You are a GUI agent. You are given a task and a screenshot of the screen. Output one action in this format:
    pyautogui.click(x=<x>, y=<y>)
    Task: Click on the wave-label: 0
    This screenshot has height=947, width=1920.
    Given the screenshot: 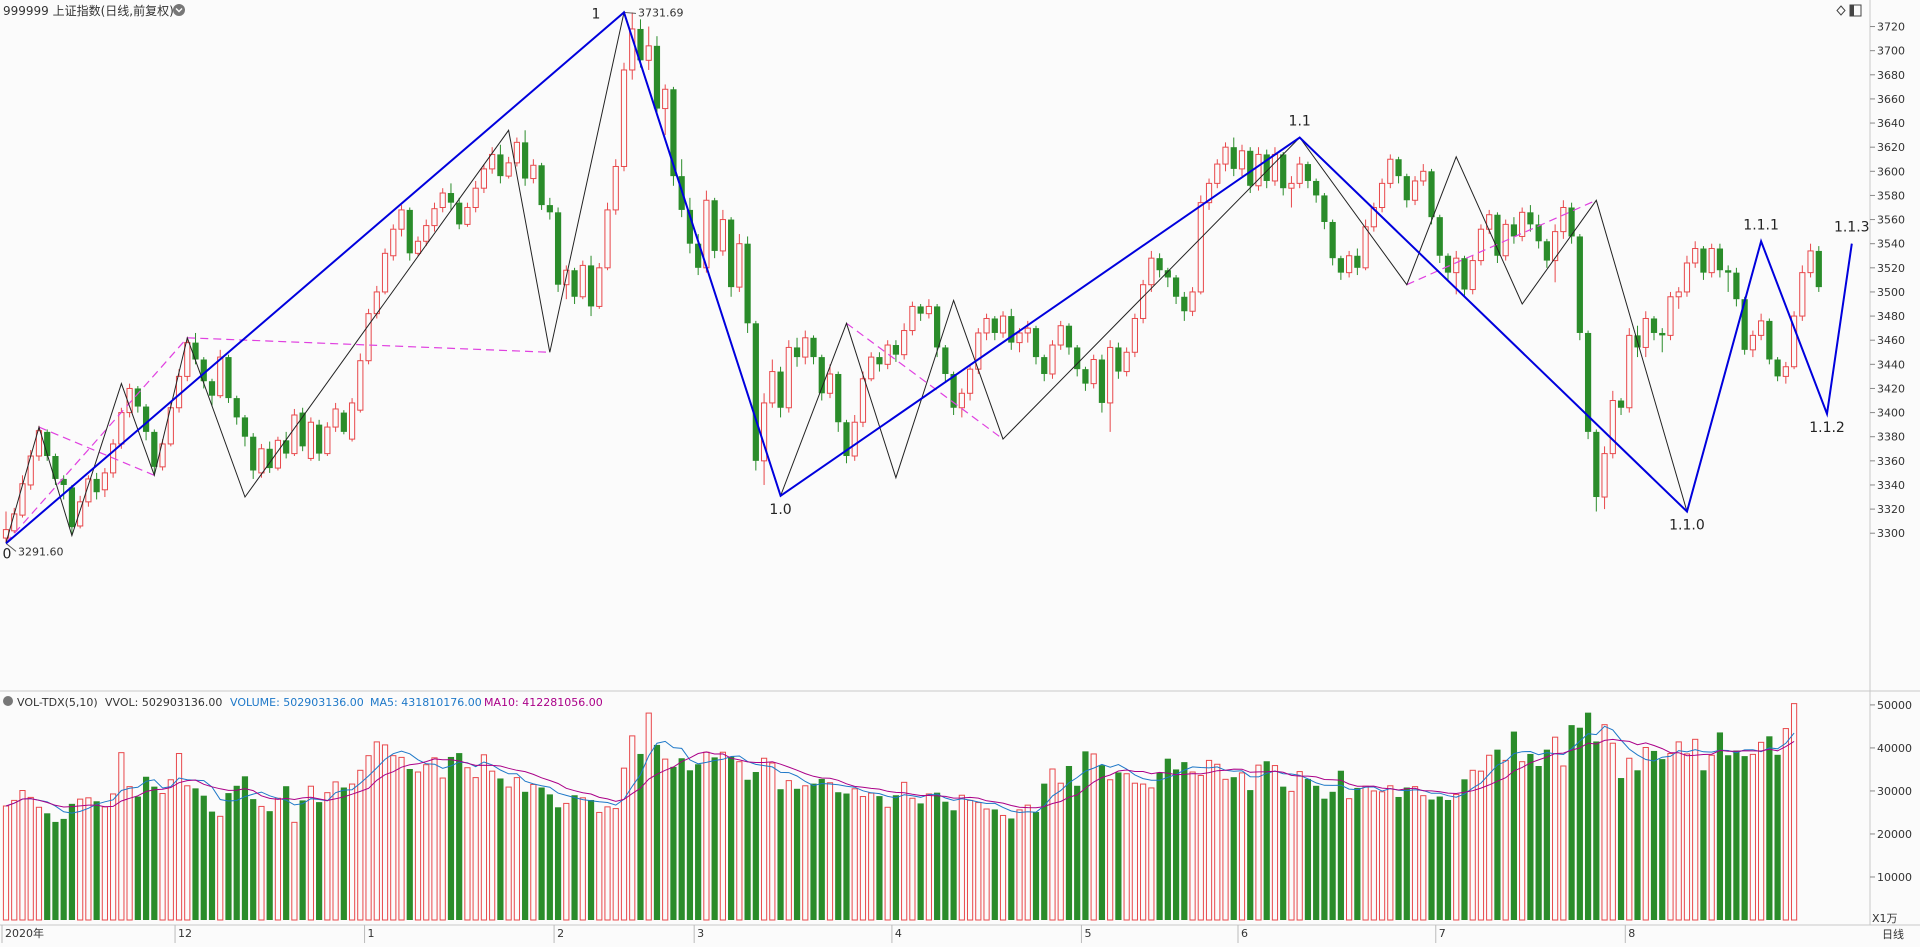 What is the action you would take?
    pyautogui.click(x=7, y=554)
    